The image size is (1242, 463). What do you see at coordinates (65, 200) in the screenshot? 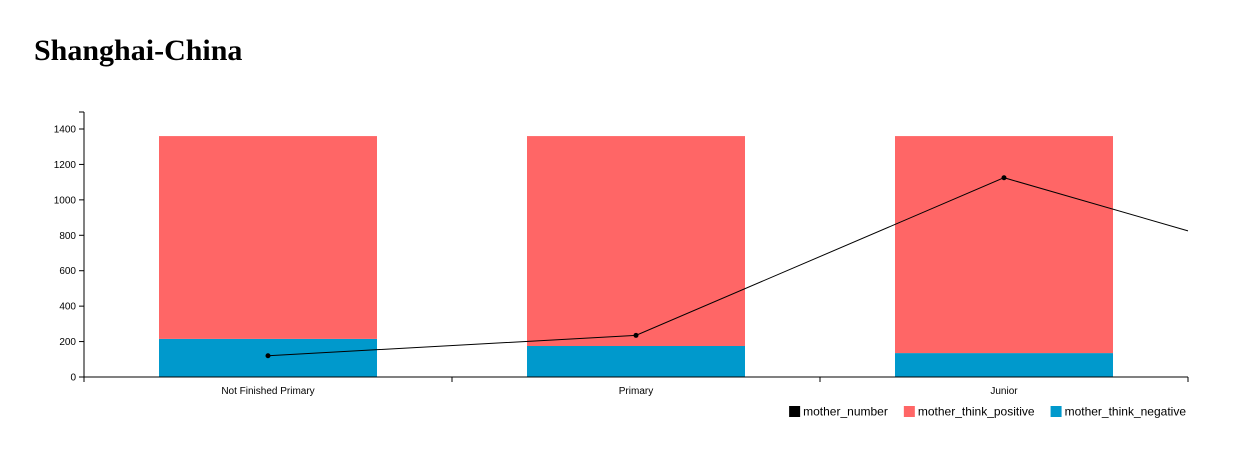
I see `y-tick-label: 1000` at bounding box center [65, 200].